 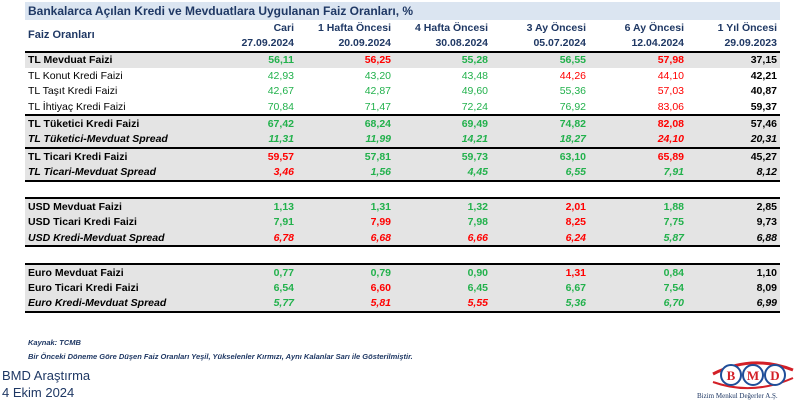 I want to click on row-label: USD Ticari Kredi Faizi, so click(x=116, y=222).